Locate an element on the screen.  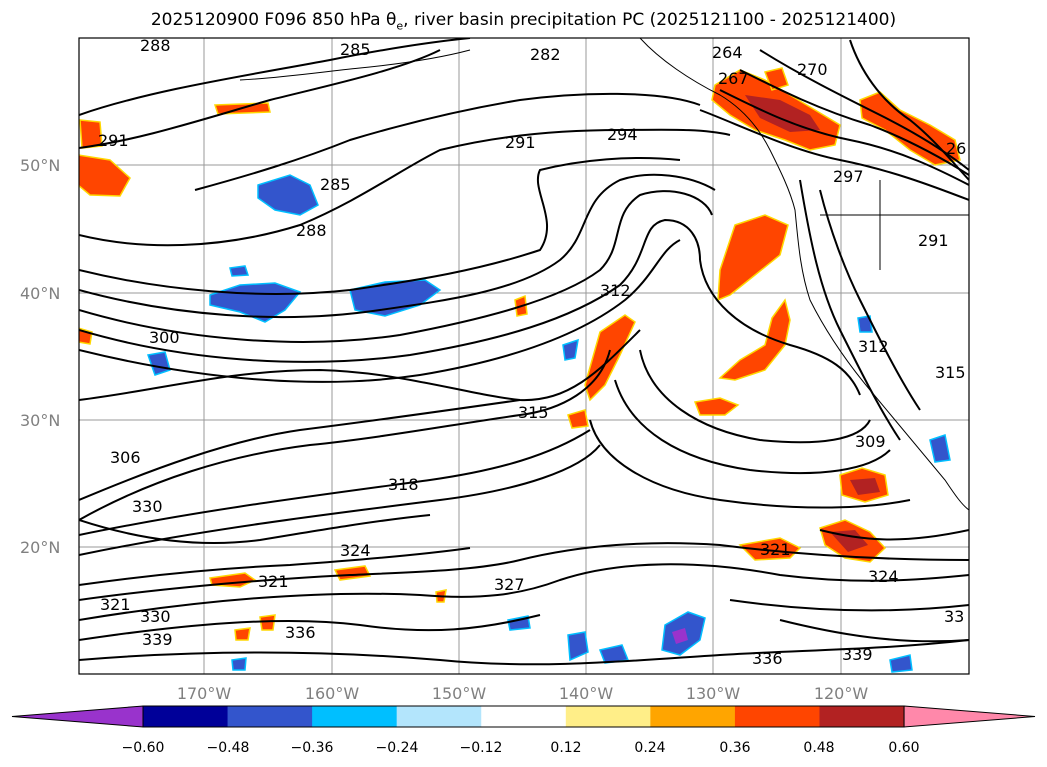
colorbar-tick-label: 0.24 is located at coordinates (649, 748).